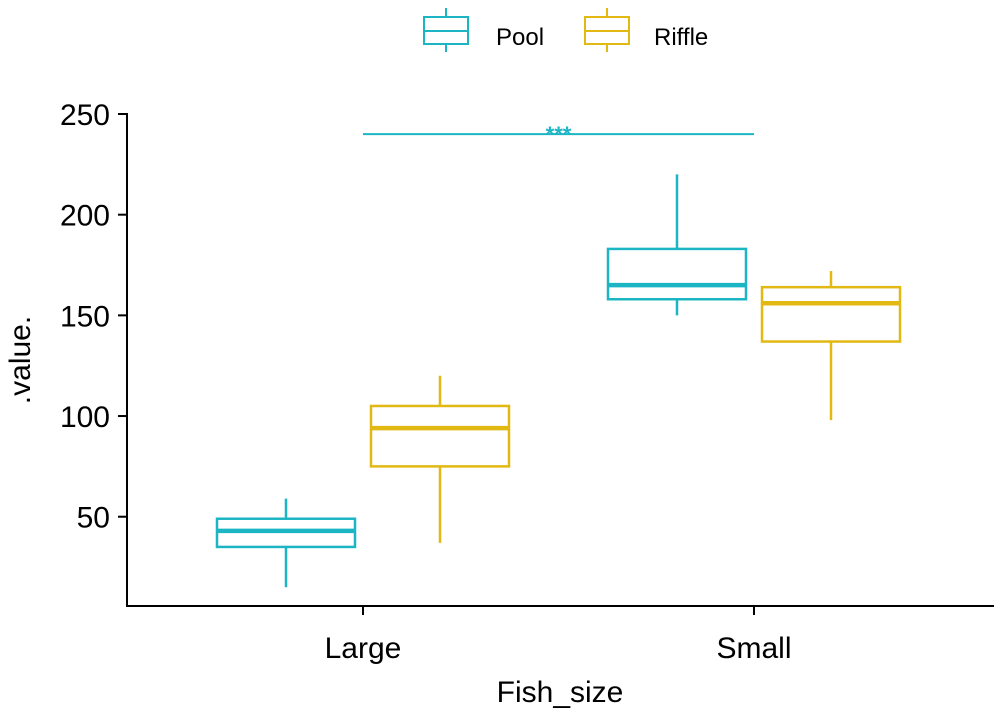  What do you see at coordinates (85, 316) in the screenshot?
I see `y-tick-label: 150` at bounding box center [85, 316].